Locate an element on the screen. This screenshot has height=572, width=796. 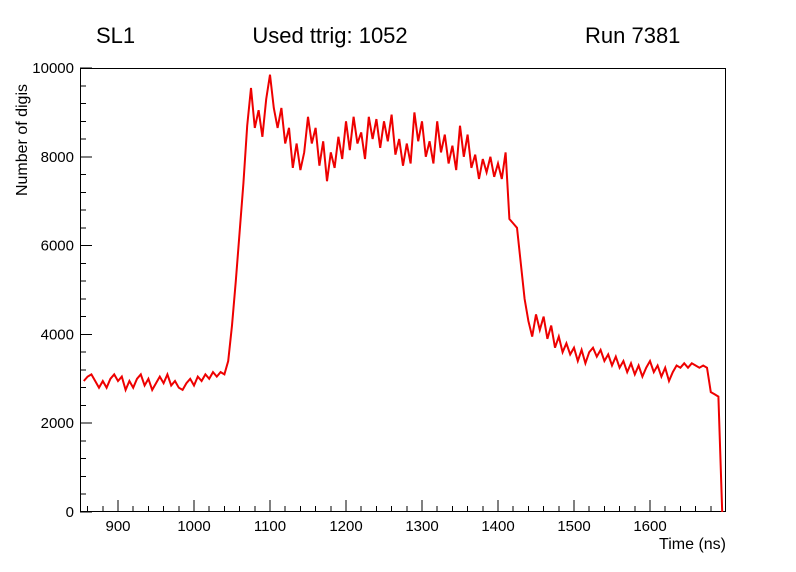
x-tick-label: 1200 is located at coordinates (345, 526).